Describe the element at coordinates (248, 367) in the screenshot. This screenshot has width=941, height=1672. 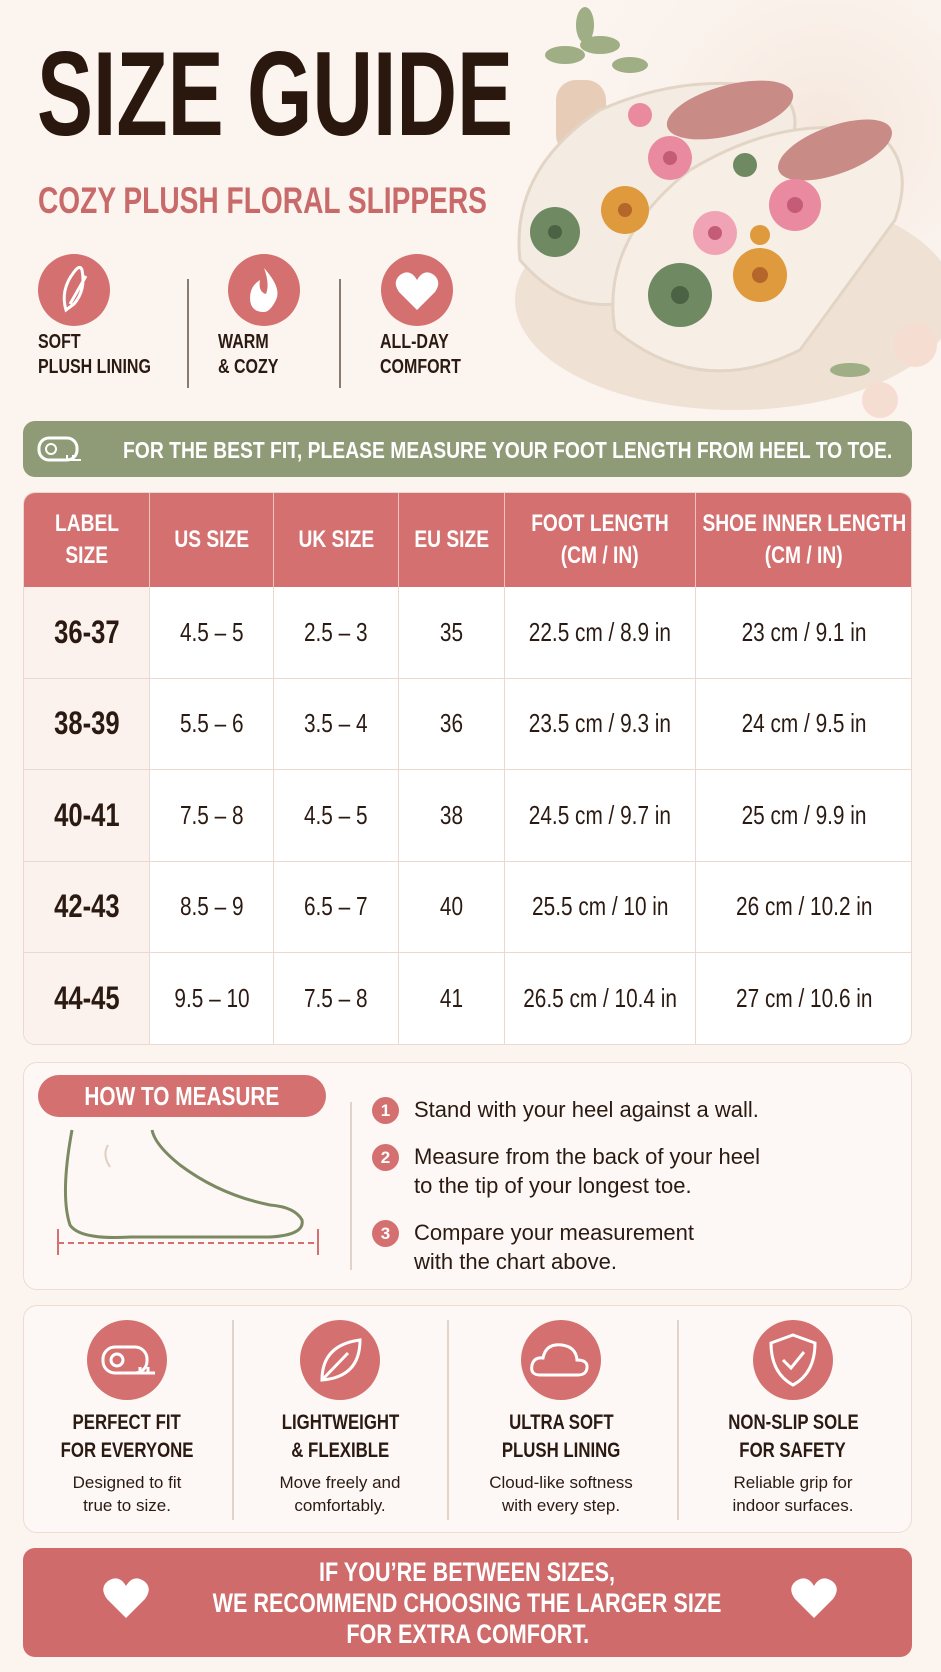
I see `highlight-text: & COZY` at that location.